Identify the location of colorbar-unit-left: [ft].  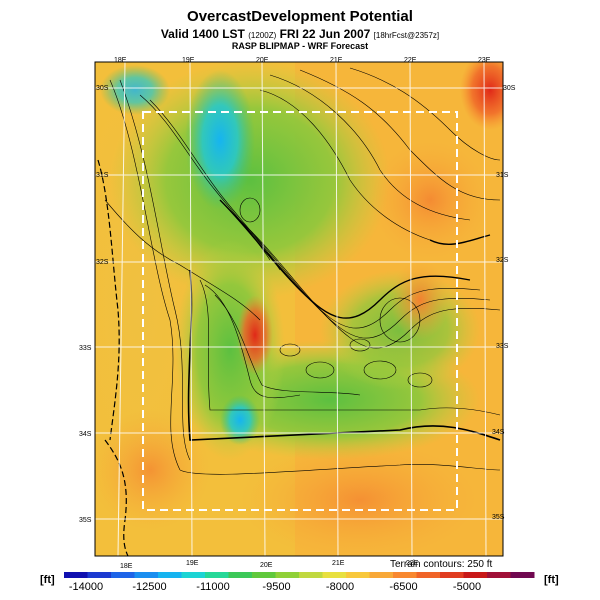
(47, 580).